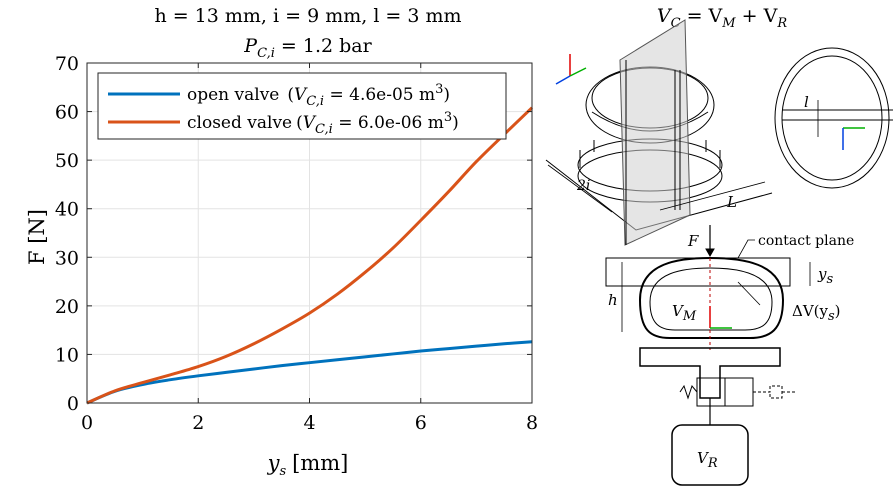 This screenshot has width=895, height=494. What do you see at coordinates (299, 123) in the screenshot?
I see `legend-closed-paren: (` at bounding box center [299, 123].